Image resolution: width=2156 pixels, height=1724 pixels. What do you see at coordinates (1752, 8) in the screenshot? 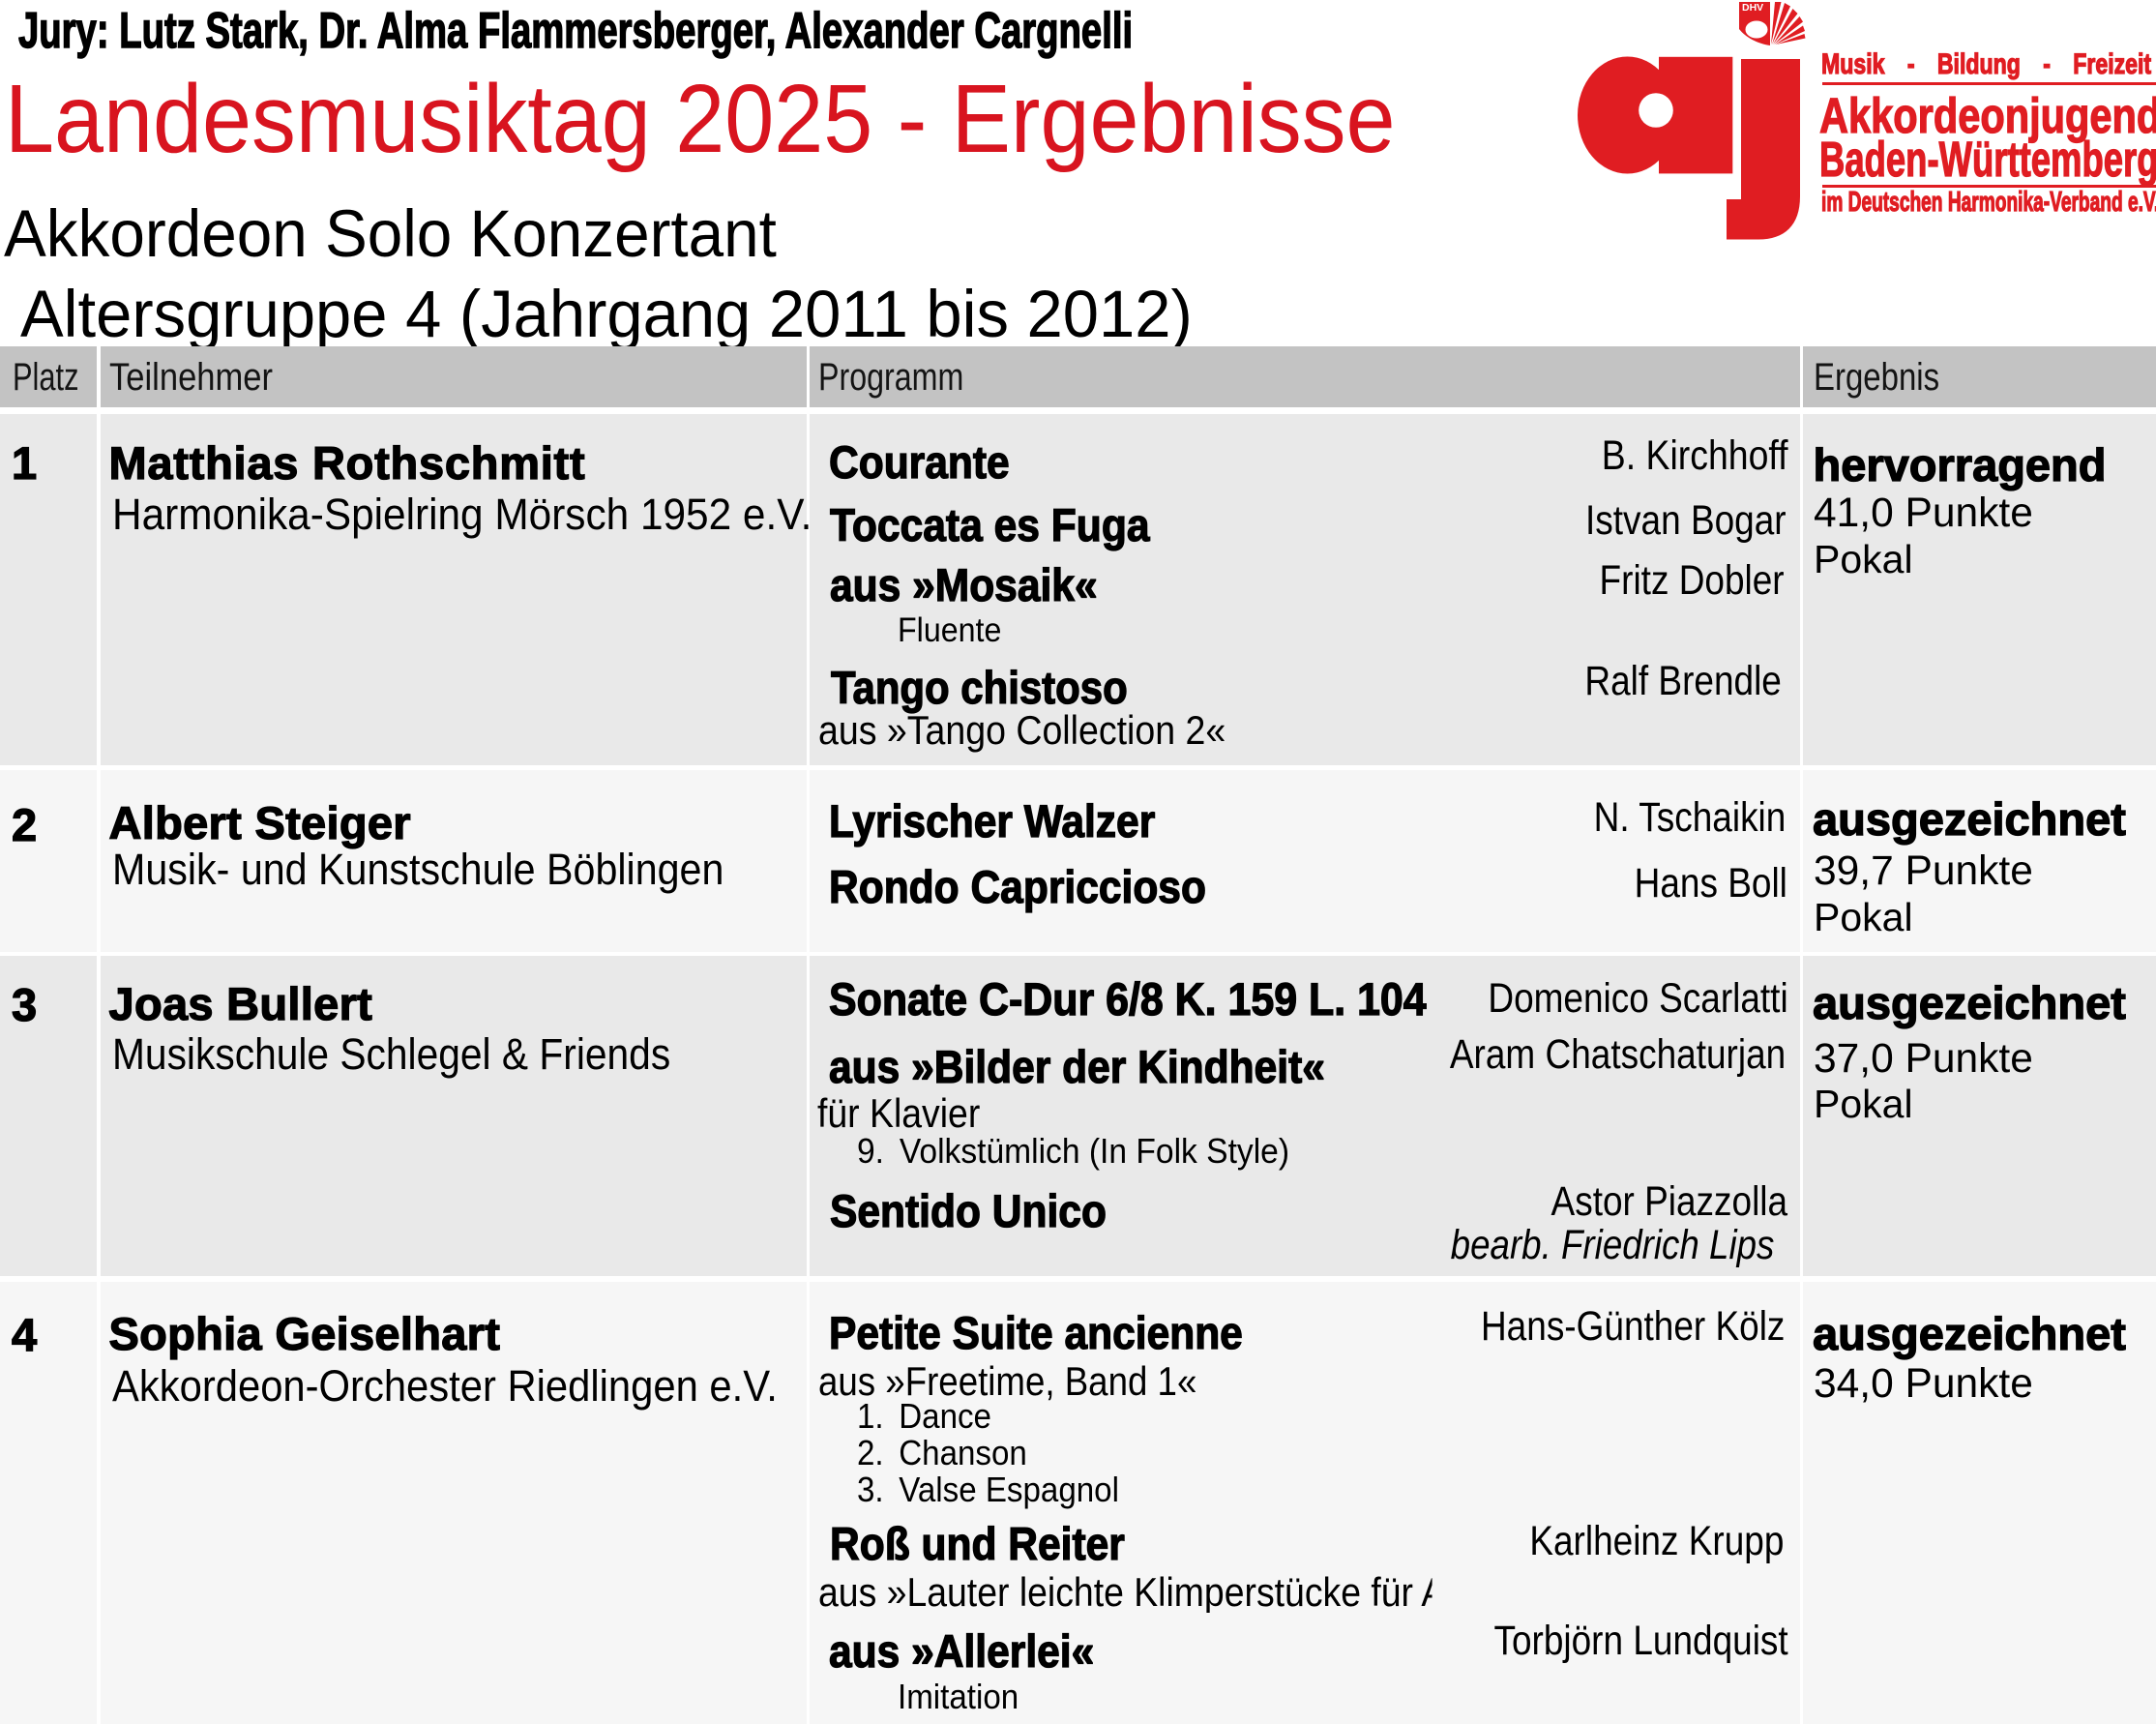
I see `svg-text: DHV` at bounding box center [1752, 8].